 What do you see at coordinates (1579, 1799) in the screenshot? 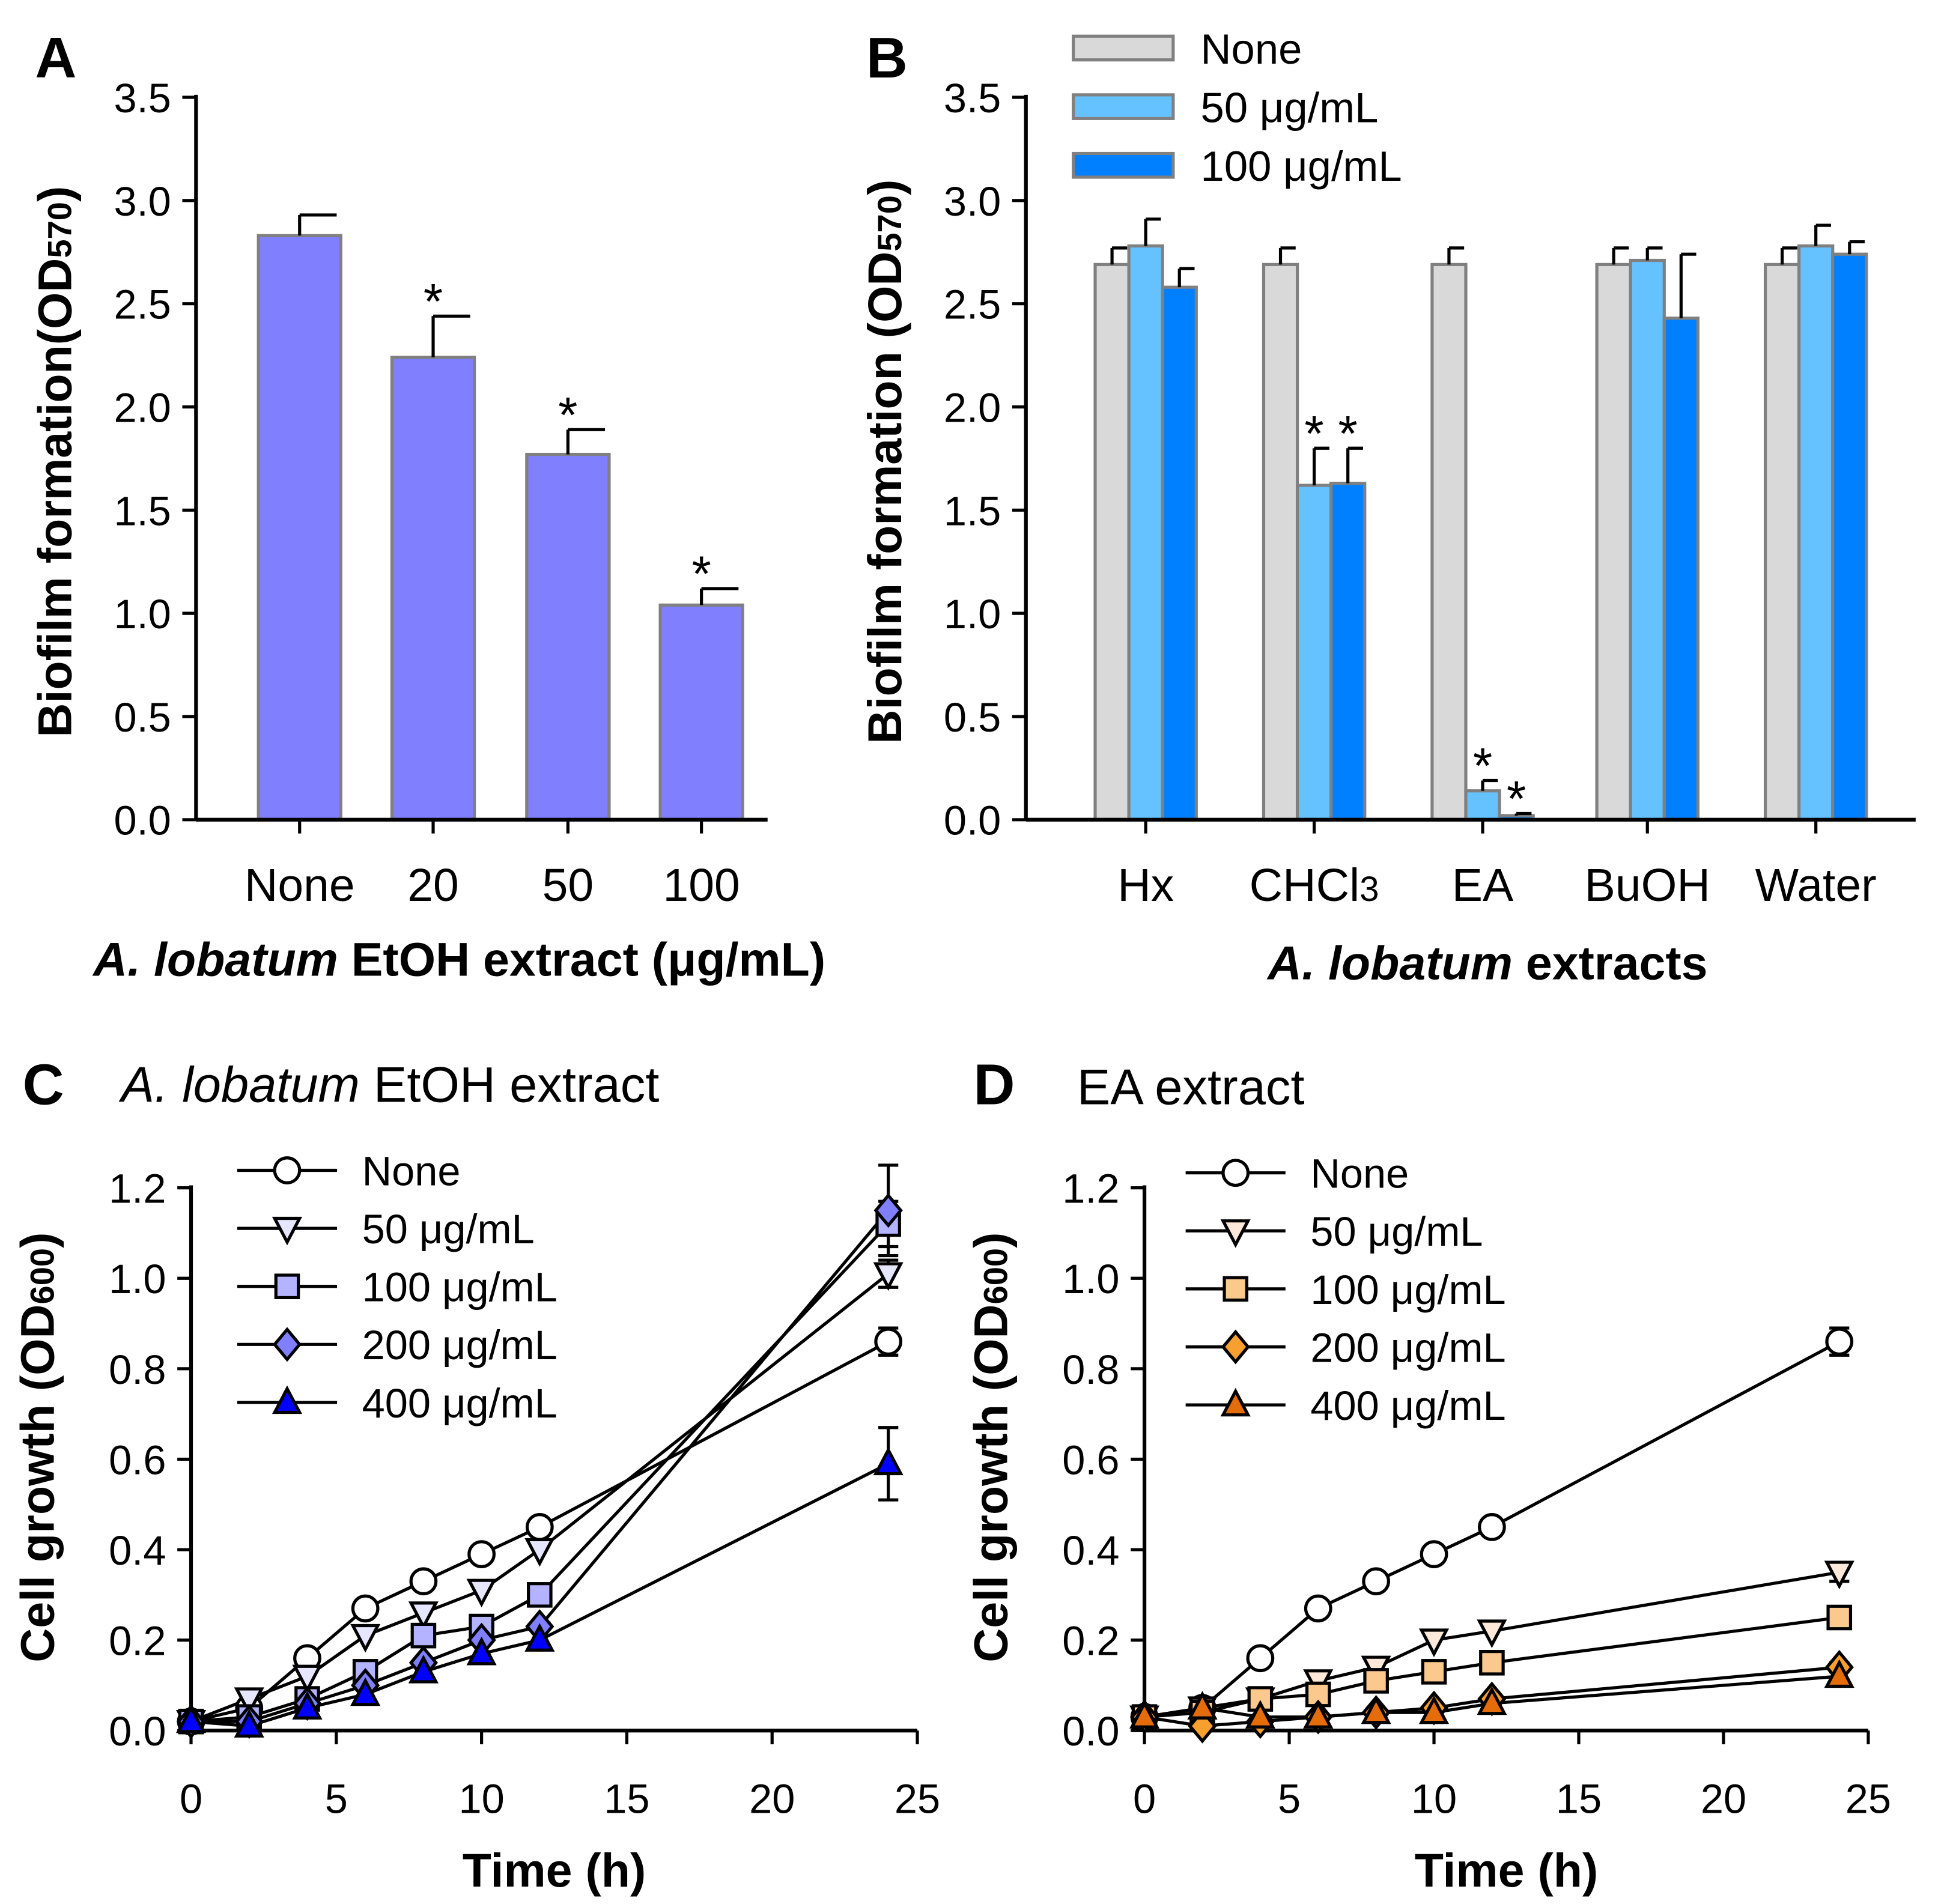
I see `panel-d-x-tick-label: 15` at bounding box center [1579, 1799].